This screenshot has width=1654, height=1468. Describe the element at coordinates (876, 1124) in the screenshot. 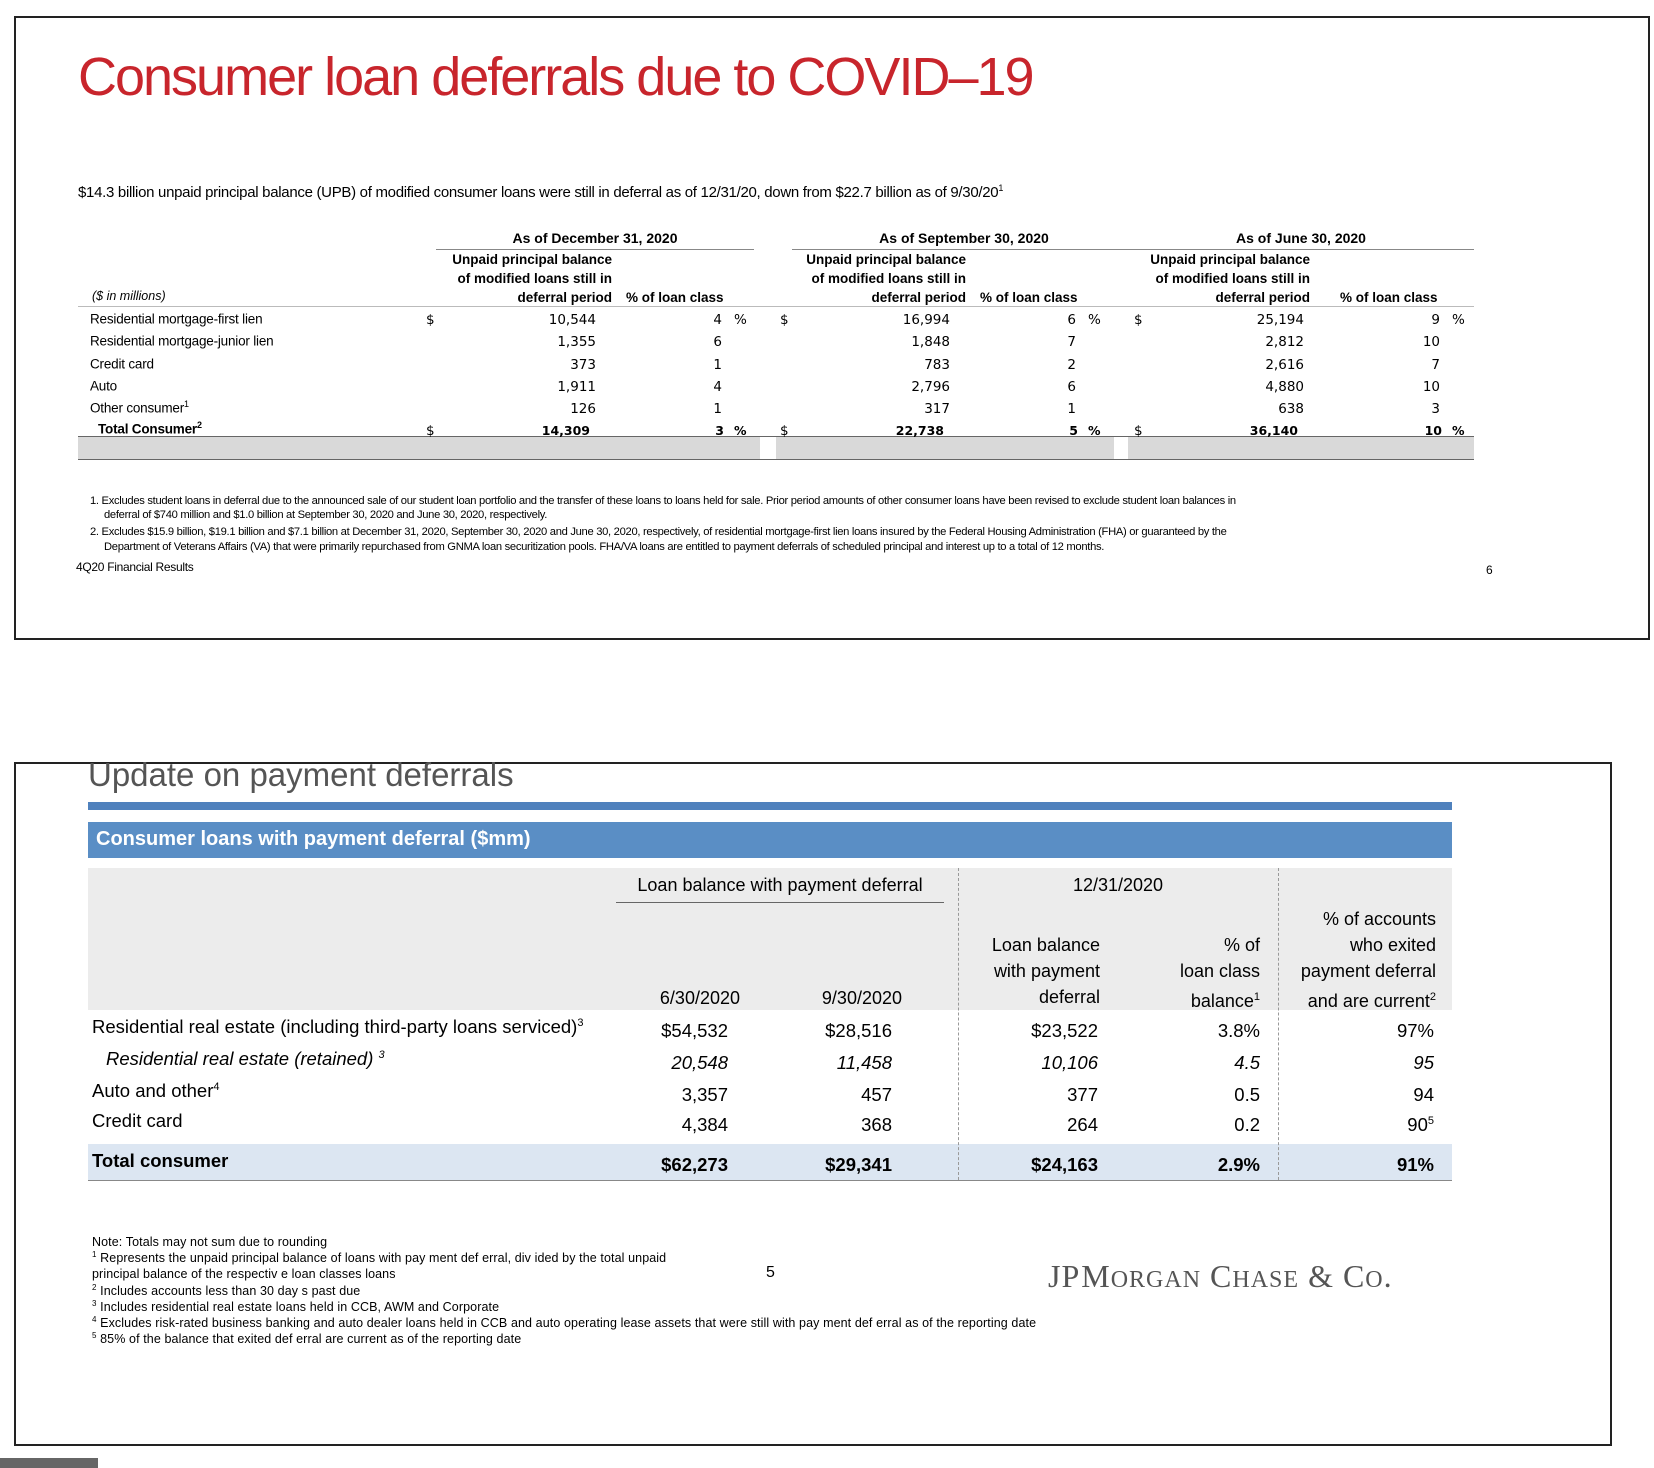

I see `row-sep: 368` at that location.